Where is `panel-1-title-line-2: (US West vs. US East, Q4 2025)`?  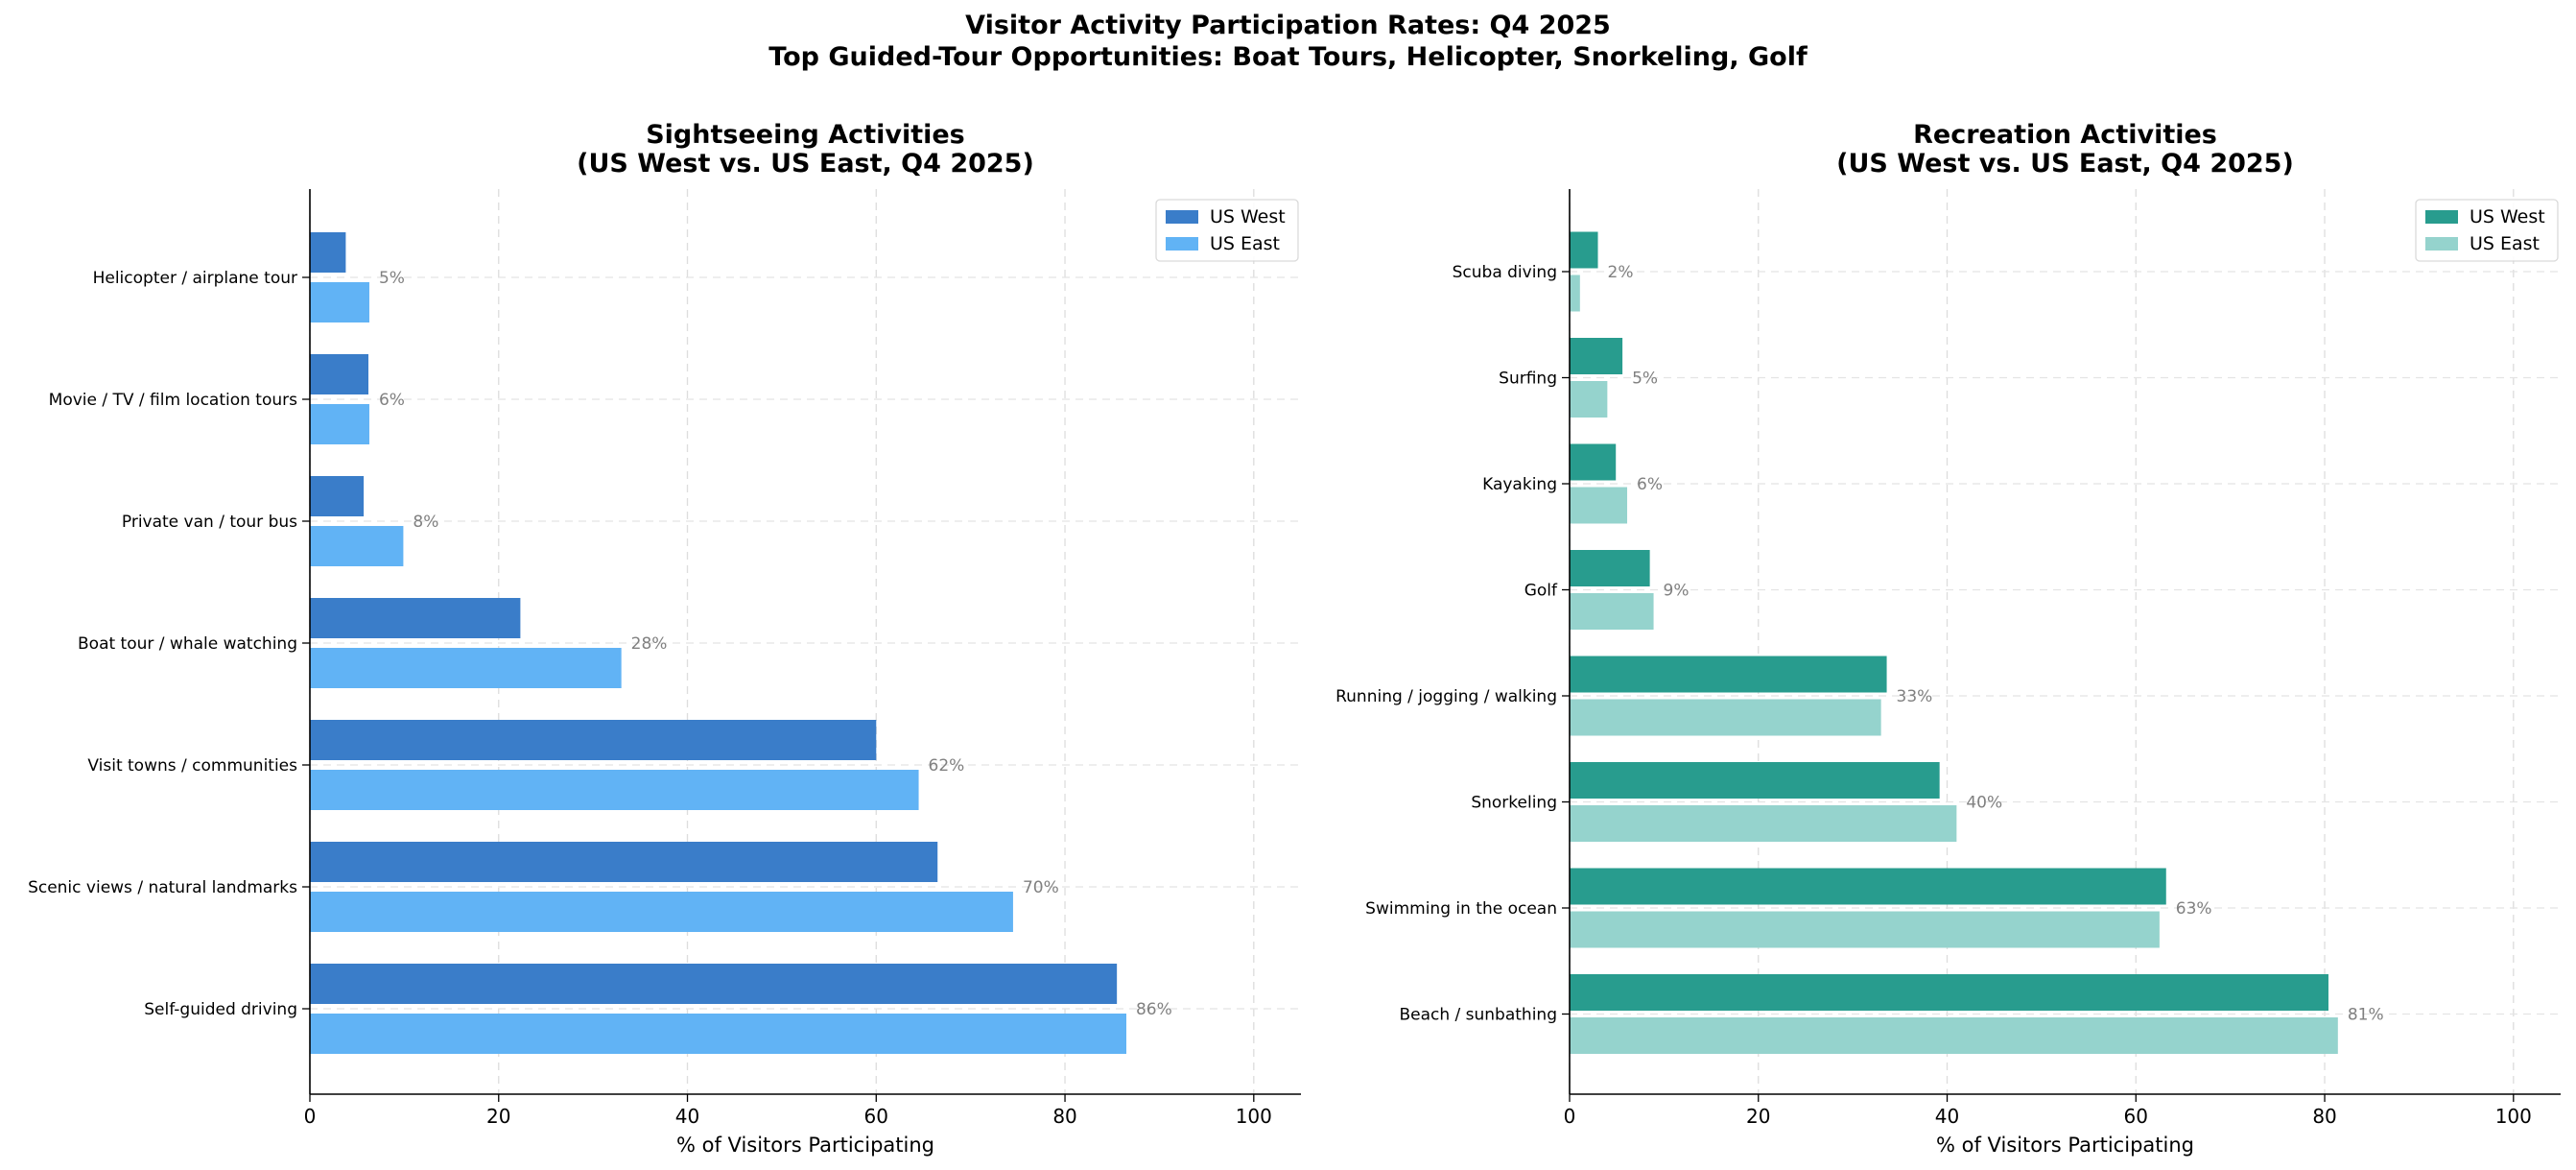
panel-1-title-line-2: (US West vs. US East, Q4 2025) is located at coordinates (805, 164).